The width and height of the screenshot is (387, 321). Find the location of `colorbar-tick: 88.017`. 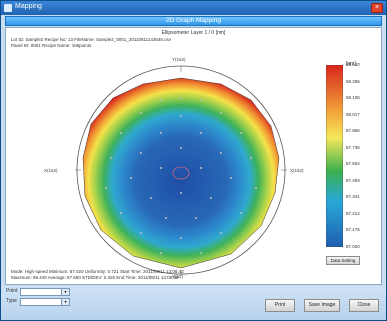

colorbar-tick: 88.017 is located at coordinates (353, 114).